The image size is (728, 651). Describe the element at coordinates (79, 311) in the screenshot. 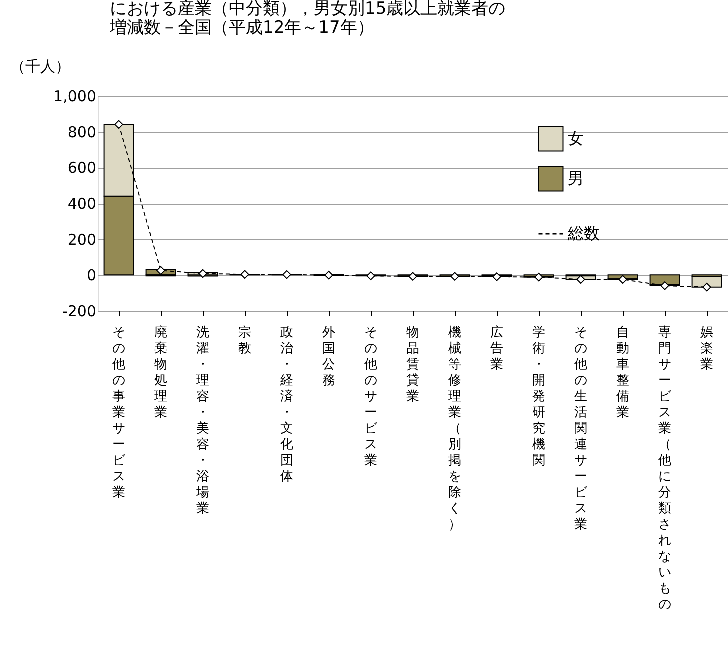

I see `y-tick-label: -200` at that location.